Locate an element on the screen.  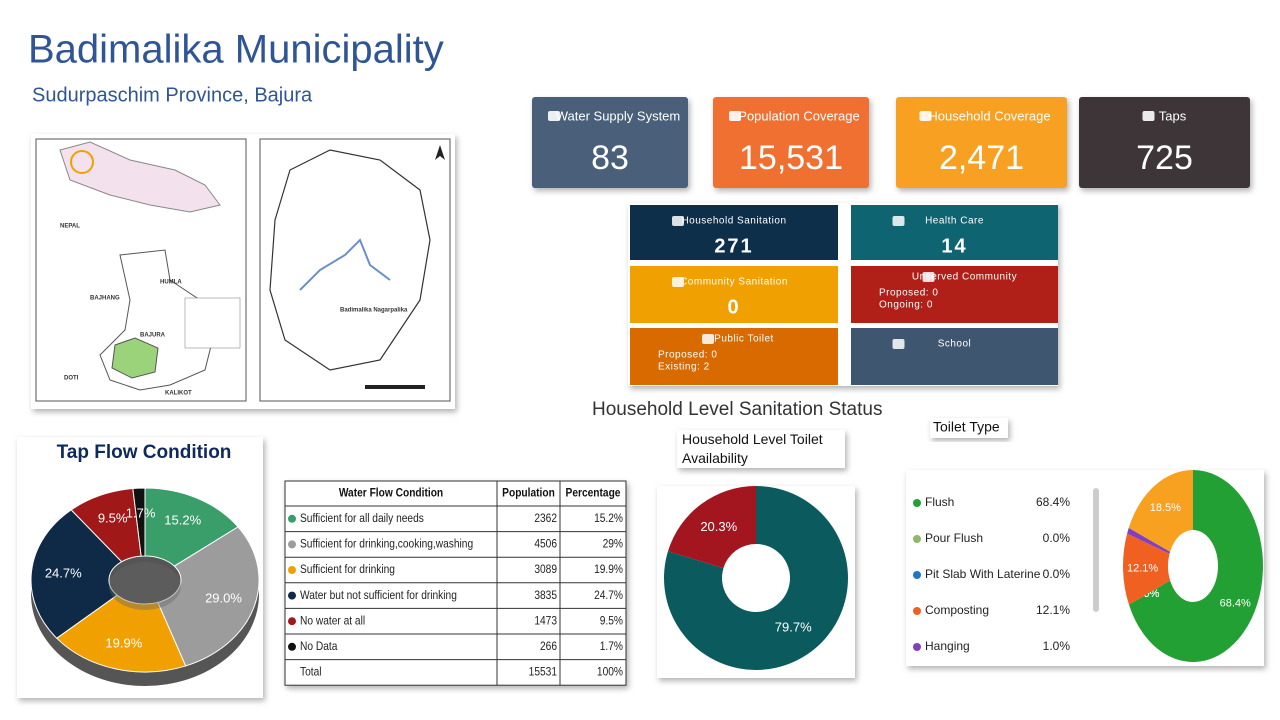
sanitation-line: Ongoing: 0 is located at coordinates (906, 305).